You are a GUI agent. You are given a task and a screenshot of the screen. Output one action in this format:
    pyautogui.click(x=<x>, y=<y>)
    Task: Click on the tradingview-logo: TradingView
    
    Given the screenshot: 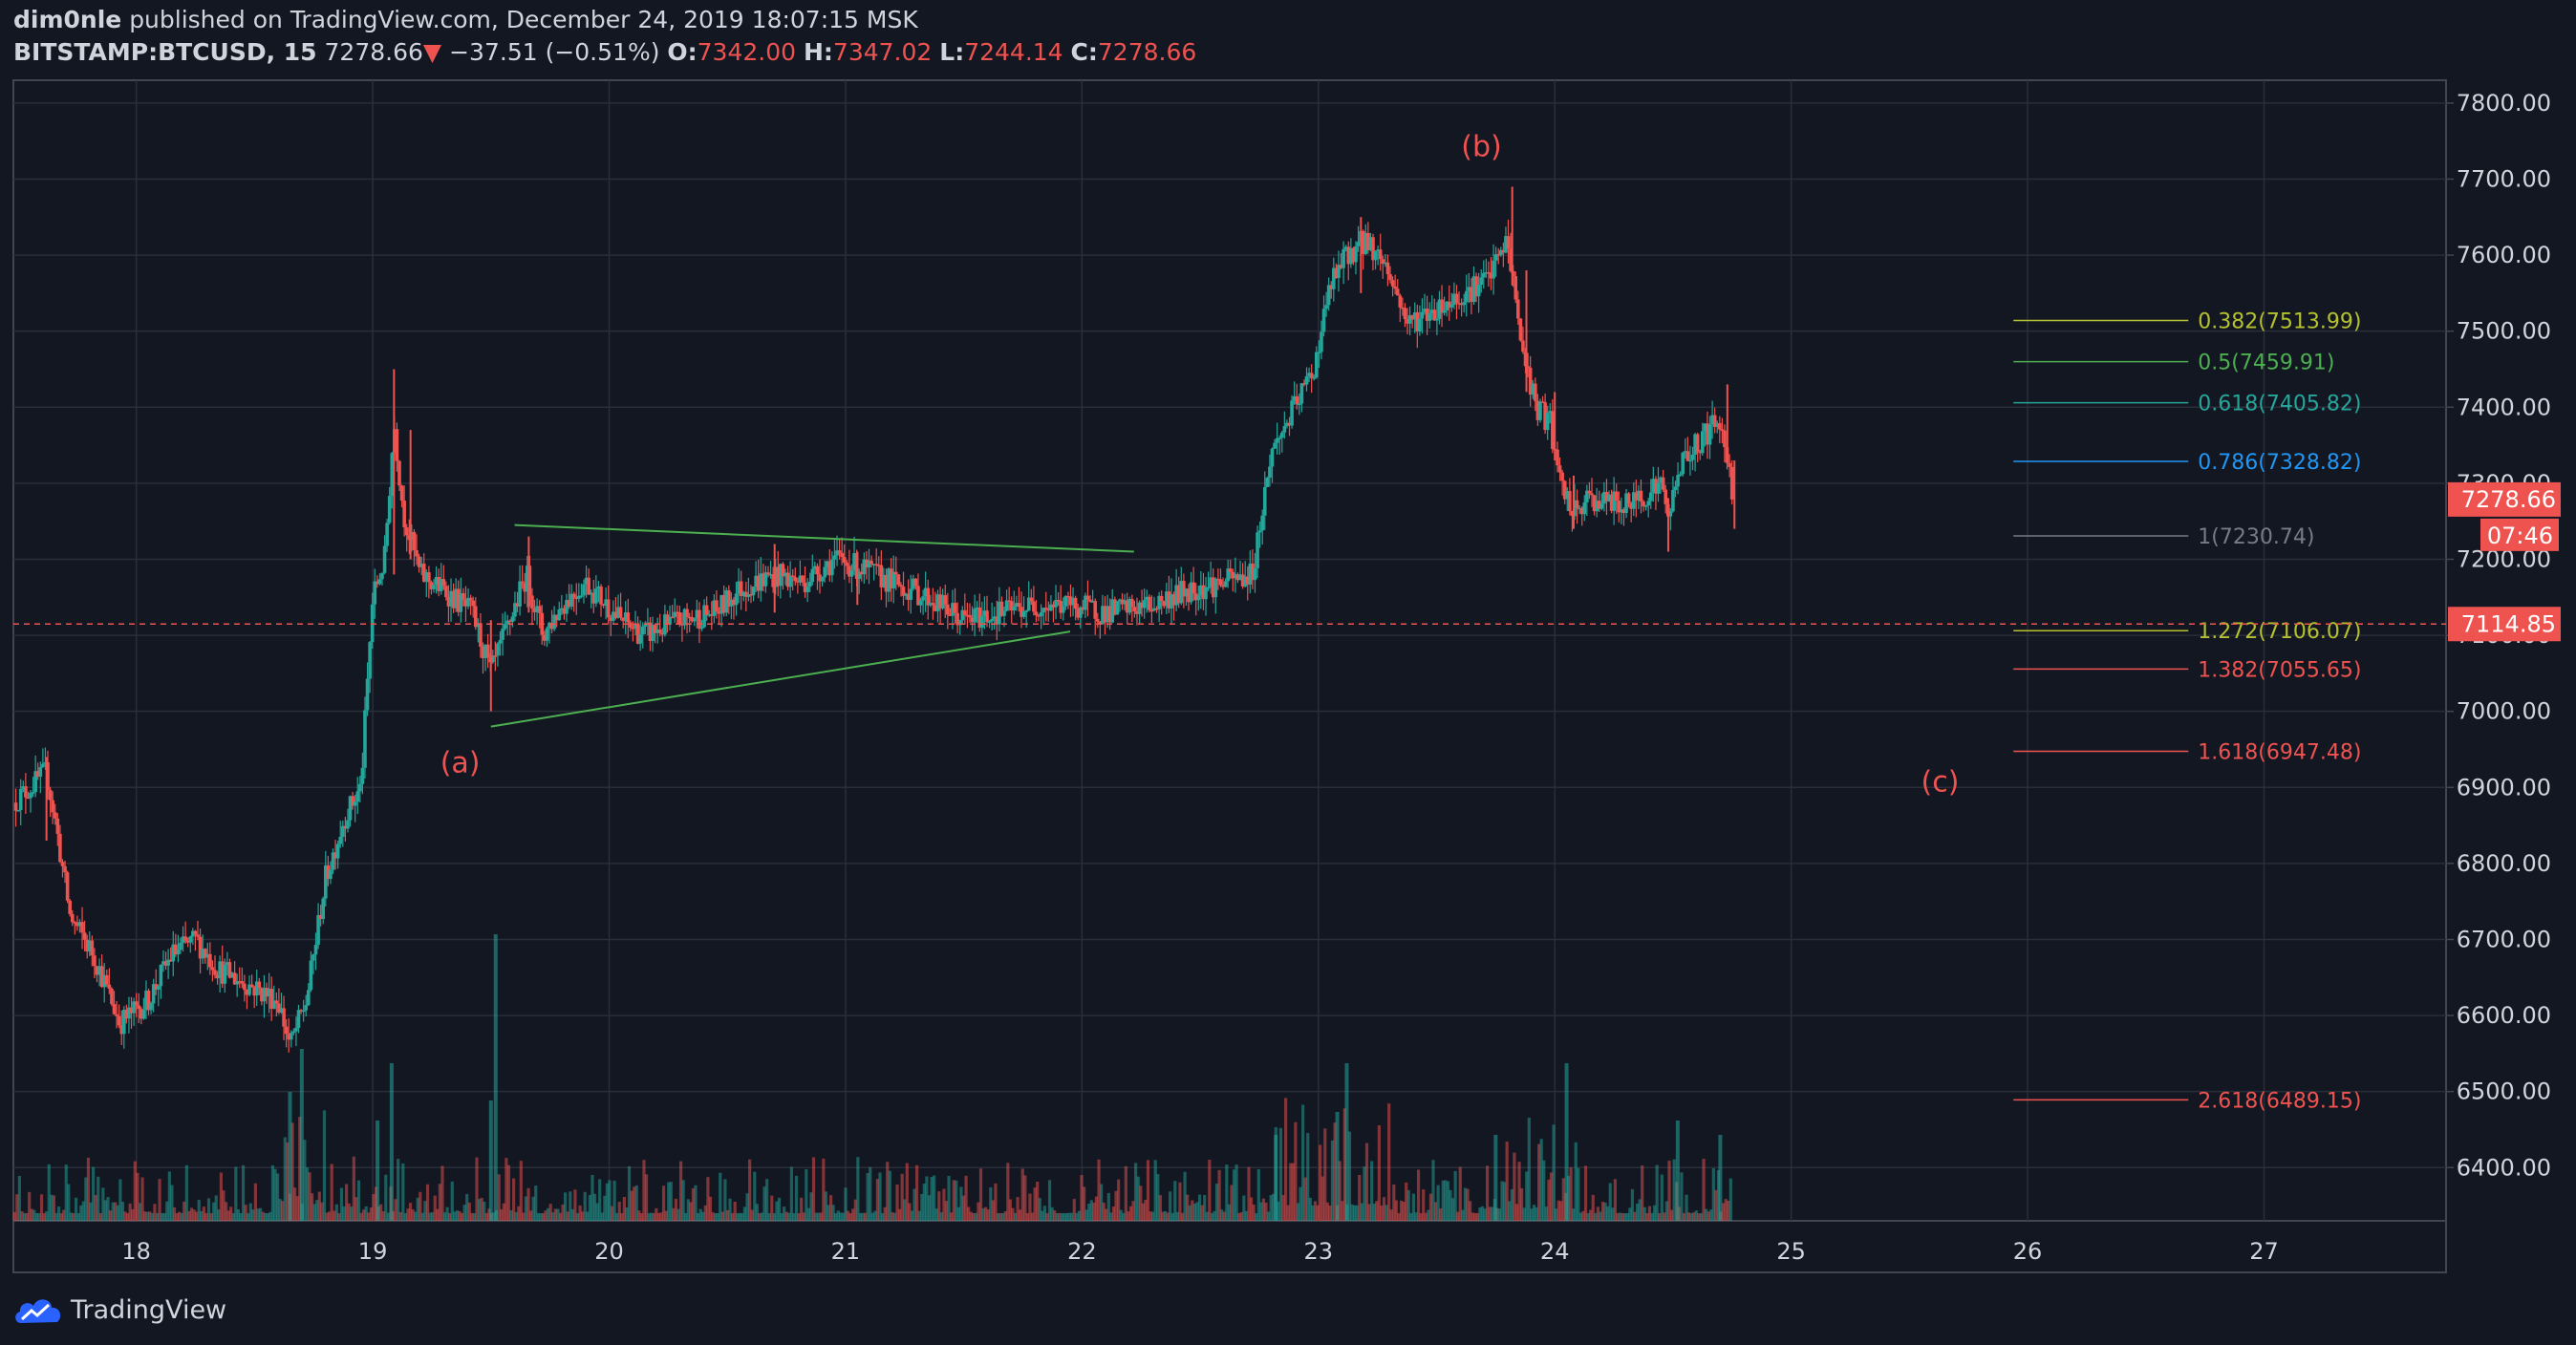 What is the action you would take?
    pyautogui.click(x=119, y=1309)
    